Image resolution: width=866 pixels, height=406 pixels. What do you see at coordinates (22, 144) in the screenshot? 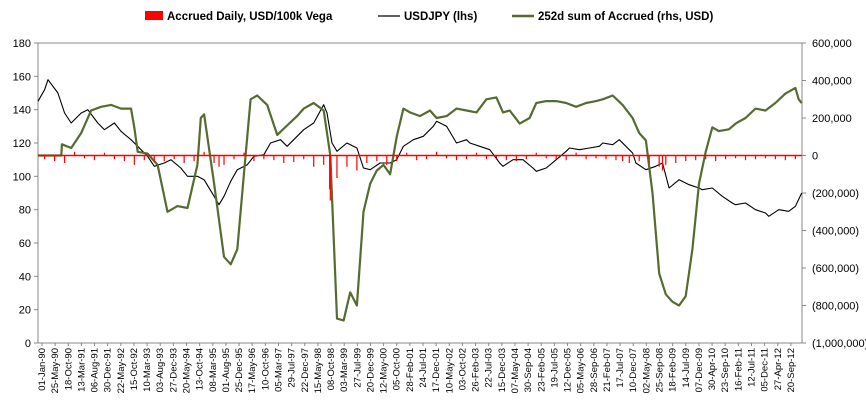
I see `left-axis-tick-label: 120` at bounding box center [22, 144].